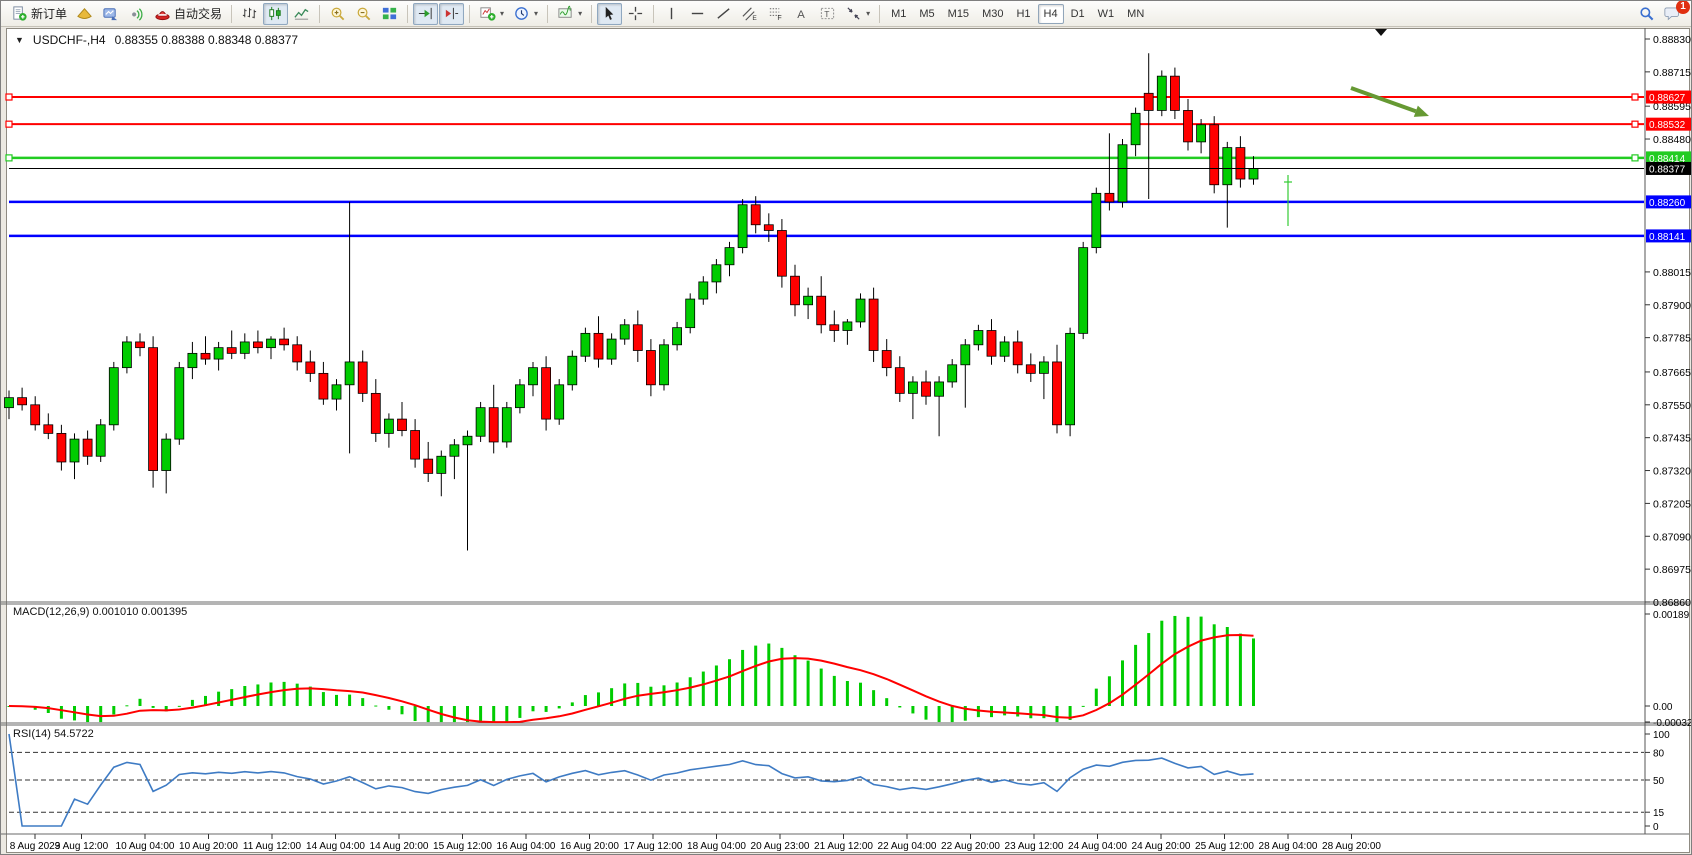 Image resolution: width=1692 pixels, height=855 pixels. I want to click on timeframe-m15-button: M15, so click(958, 13).